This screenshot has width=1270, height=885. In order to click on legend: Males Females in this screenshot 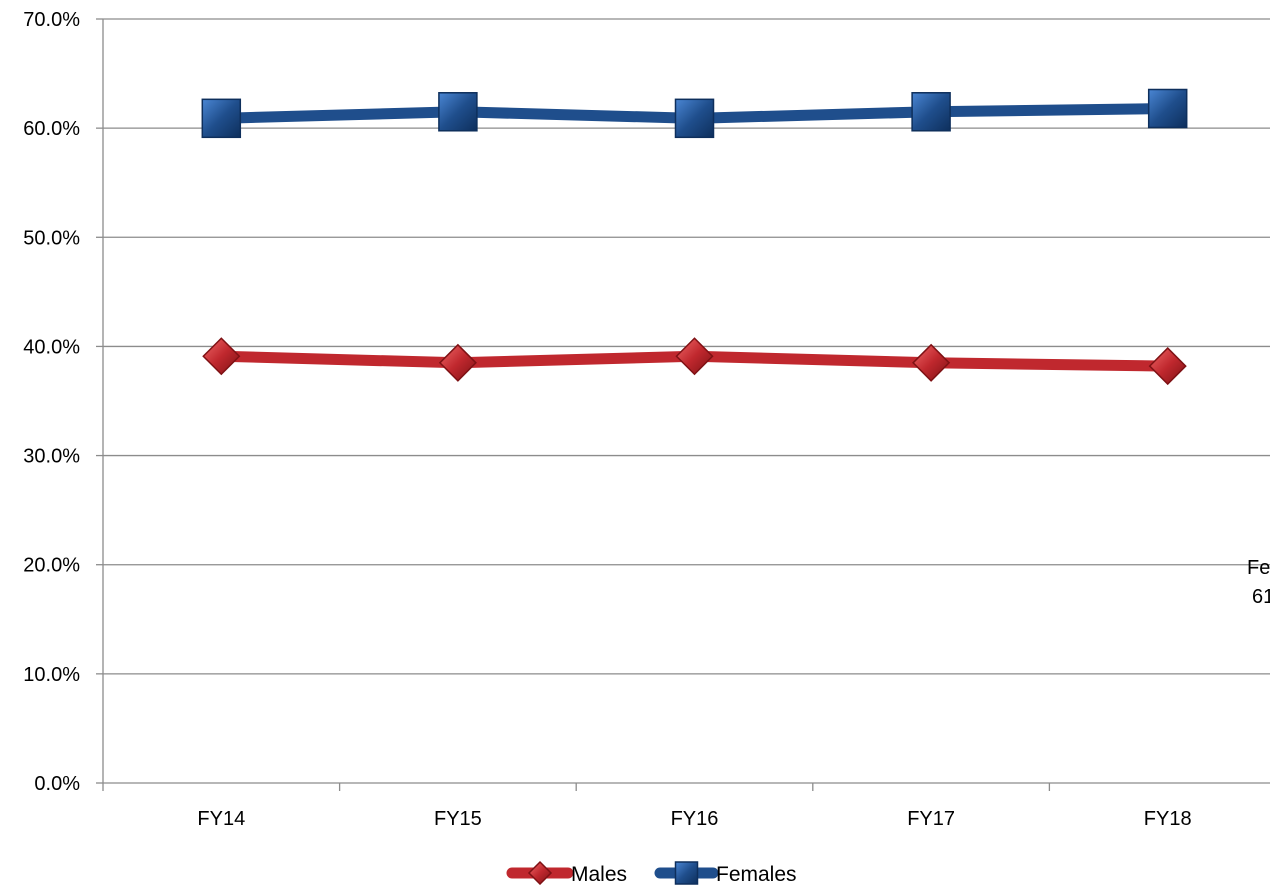, I will do `click(651, 872)`.